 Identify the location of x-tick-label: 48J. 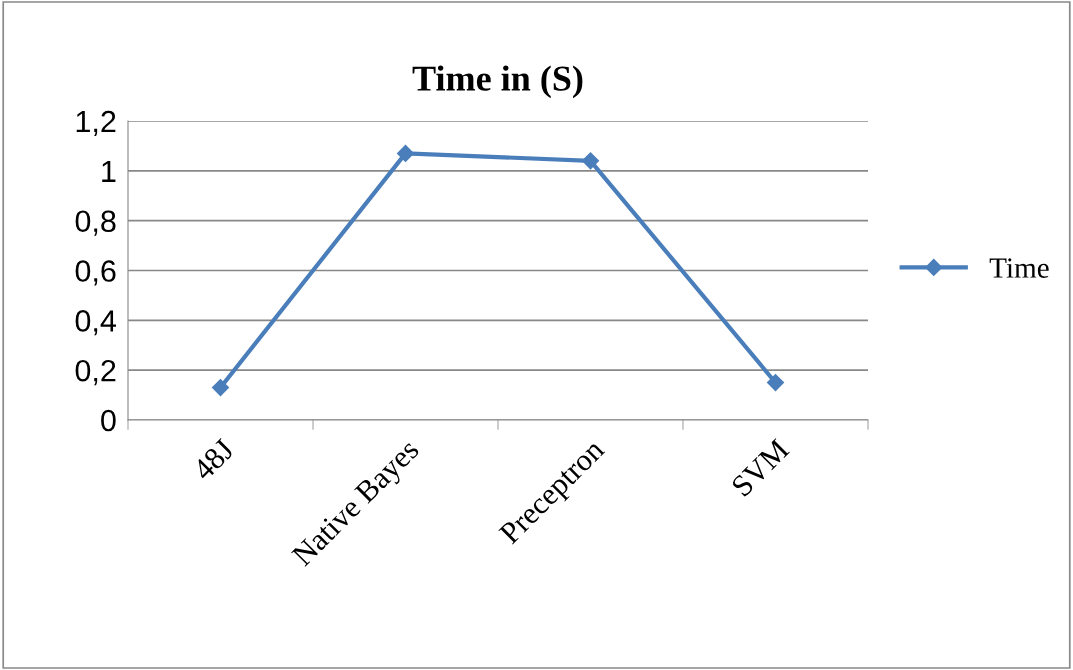
(213, 459).